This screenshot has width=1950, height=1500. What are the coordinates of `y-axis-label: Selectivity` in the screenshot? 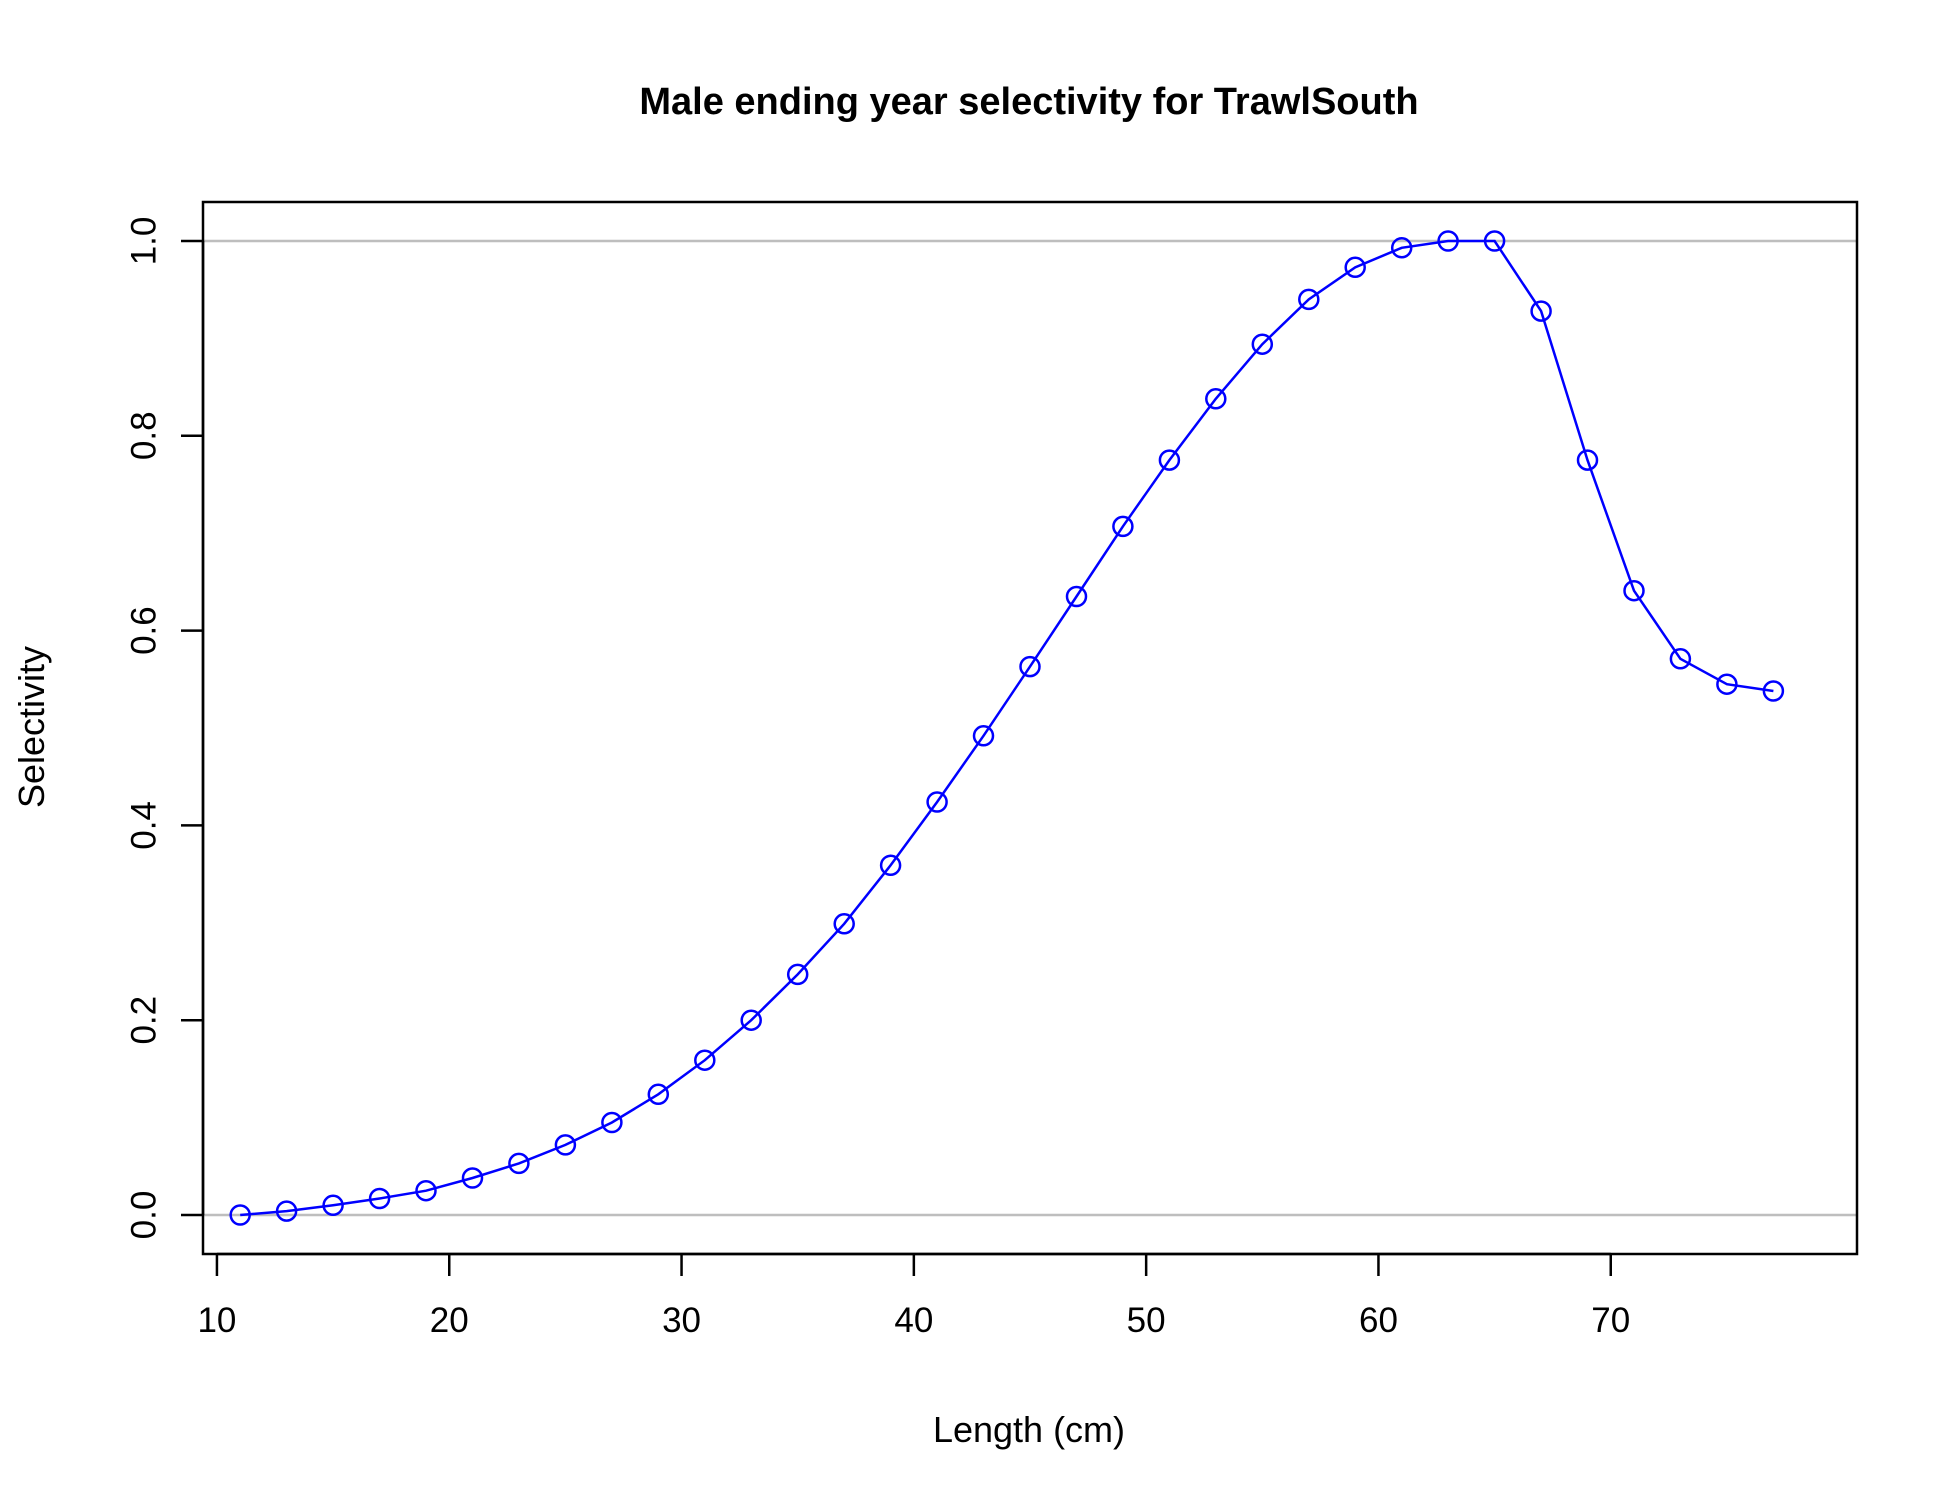 It's located at (31, 727).